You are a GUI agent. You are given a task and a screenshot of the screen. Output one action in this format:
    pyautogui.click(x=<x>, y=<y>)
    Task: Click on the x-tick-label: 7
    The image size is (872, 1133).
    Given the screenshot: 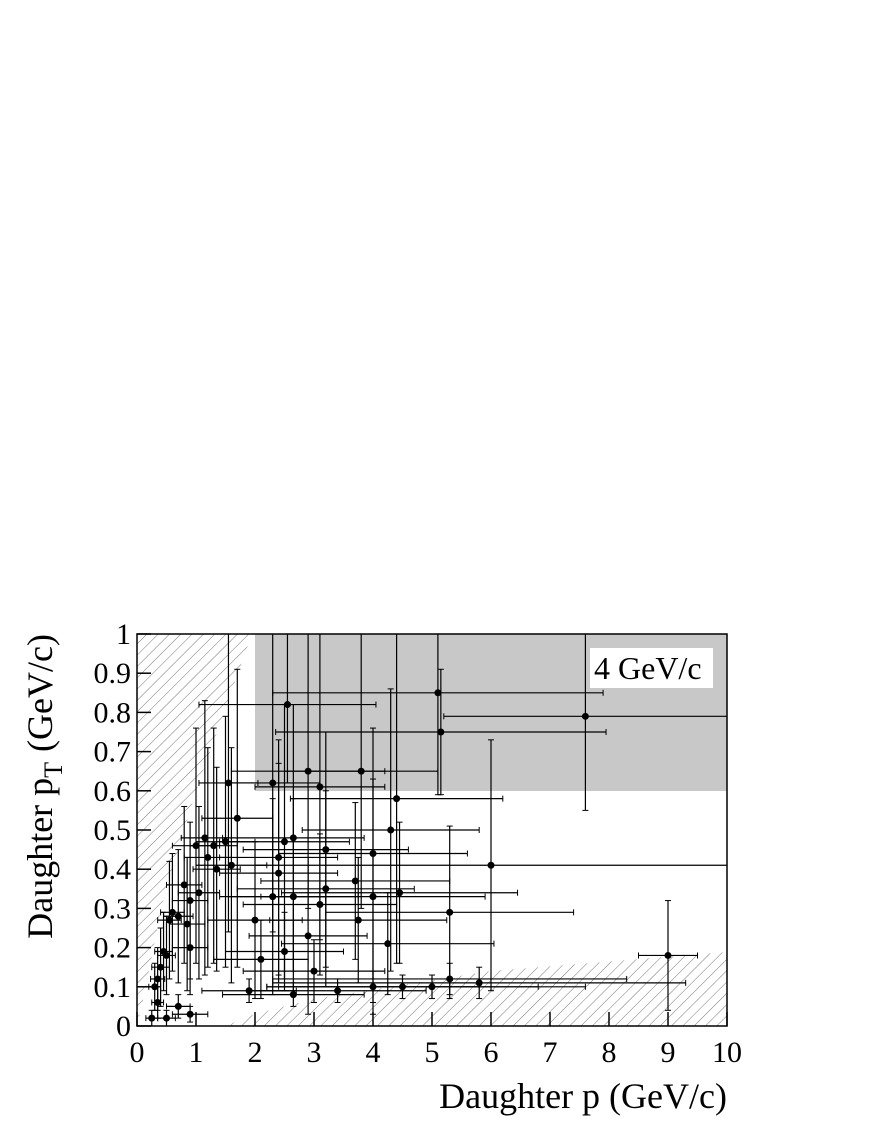 What is the action you would take?
    pyautogui.click(x=550, y=1052)
    